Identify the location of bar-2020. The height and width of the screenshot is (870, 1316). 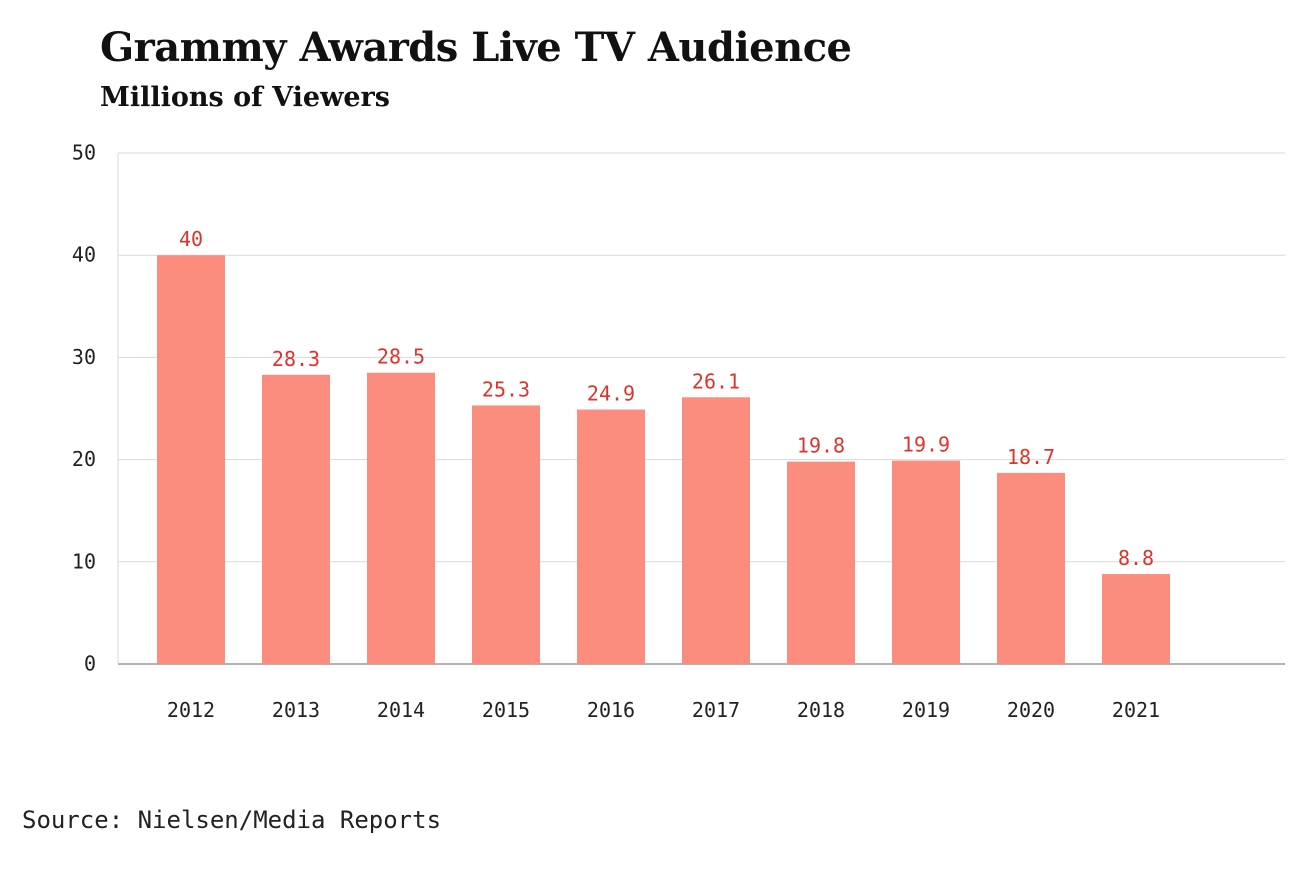
(1031, 568).